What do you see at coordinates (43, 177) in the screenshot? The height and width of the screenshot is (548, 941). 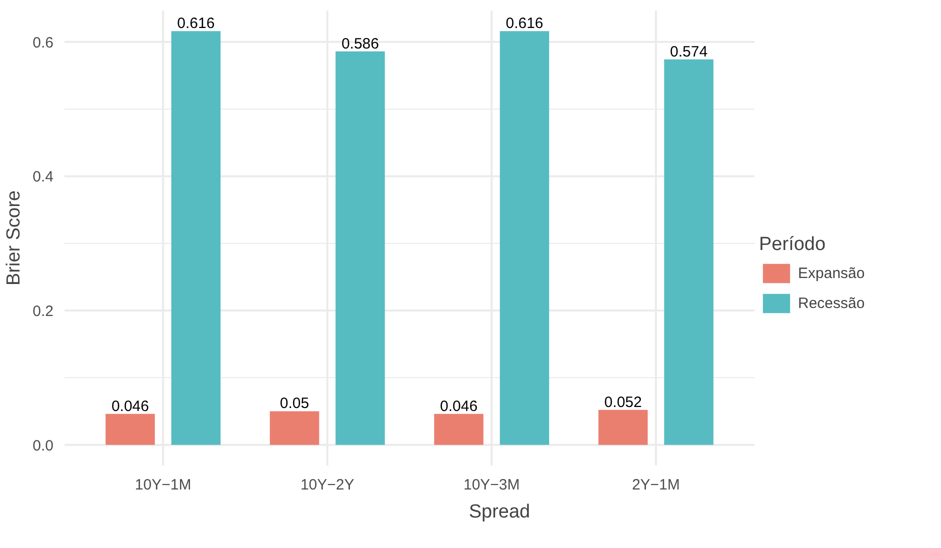 I see `y-tick-label: 0.4` at bounding box center [43, 177].